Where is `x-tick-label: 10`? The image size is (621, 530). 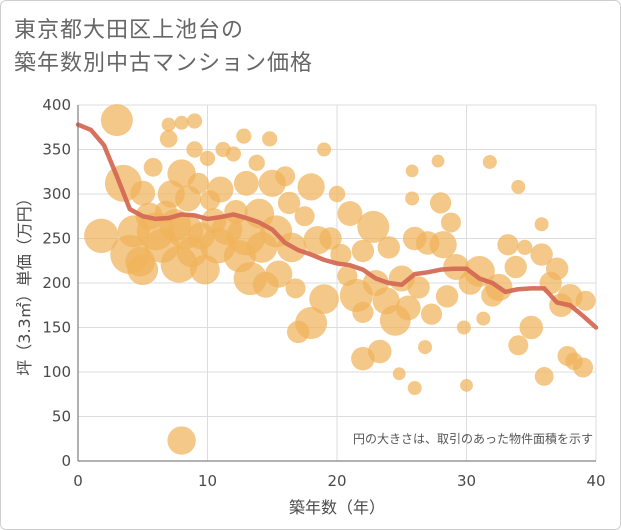
x-tick-label: 10 is located at coordinates (207, 481).